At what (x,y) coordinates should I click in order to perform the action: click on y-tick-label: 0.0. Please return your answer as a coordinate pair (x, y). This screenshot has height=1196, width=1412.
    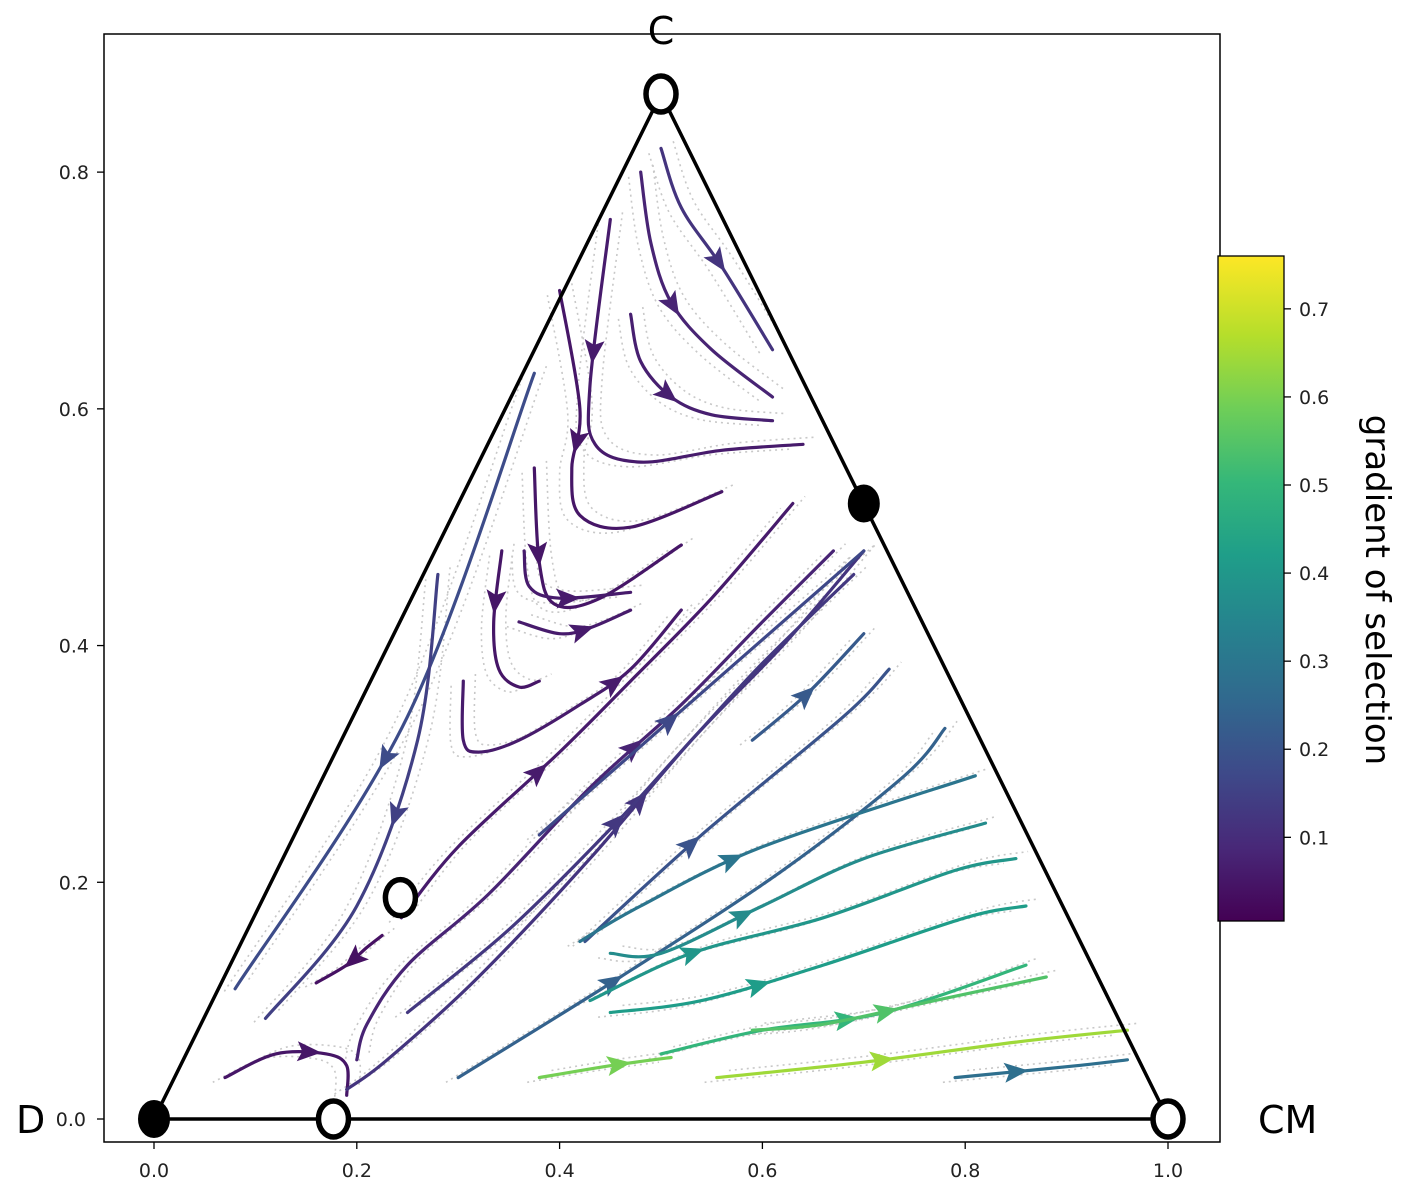
    Looking at the image, I should click on (71, 1120).